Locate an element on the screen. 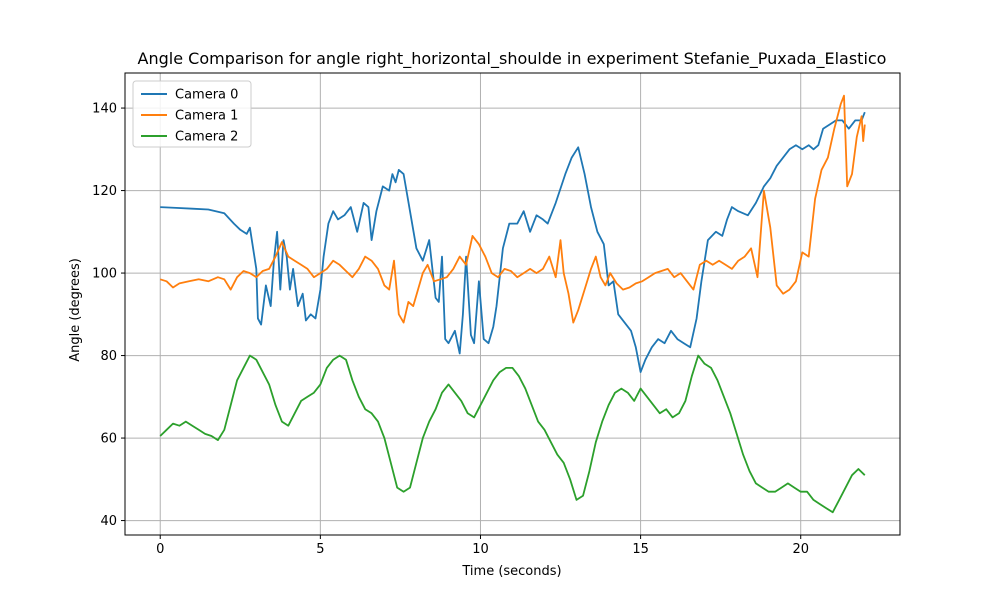 The width and height of the screenshot is (1000, 600). legend: Camera 0 Camera 1 Camera 2 is located at coordinates (192, 114).